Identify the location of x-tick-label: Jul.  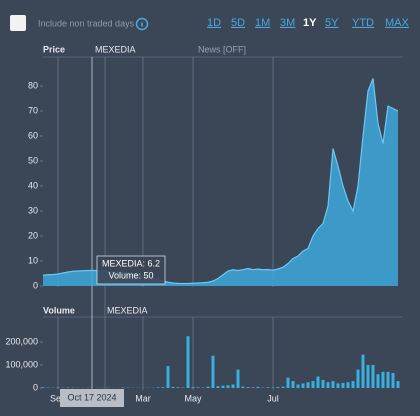
(273, 398).